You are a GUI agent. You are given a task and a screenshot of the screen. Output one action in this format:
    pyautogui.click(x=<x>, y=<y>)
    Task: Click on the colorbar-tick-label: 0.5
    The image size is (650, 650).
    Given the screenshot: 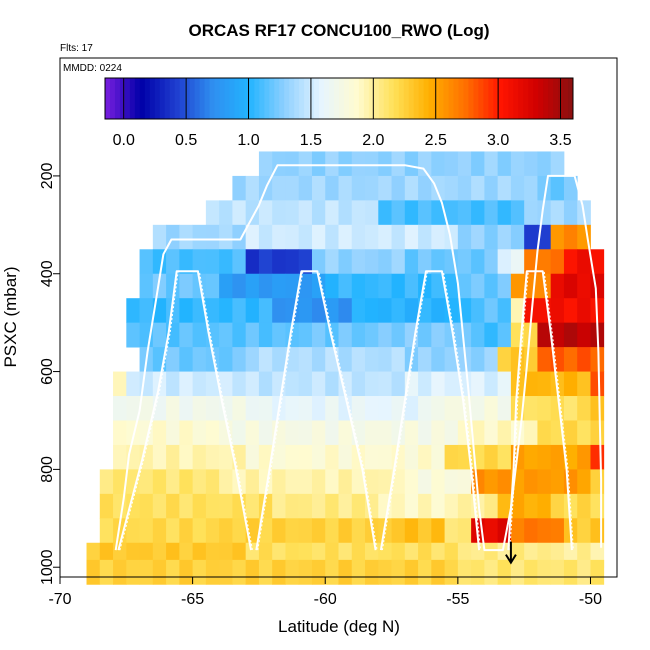 What is the action you would take?
    pyautogui.click(x=186, y=140)
    